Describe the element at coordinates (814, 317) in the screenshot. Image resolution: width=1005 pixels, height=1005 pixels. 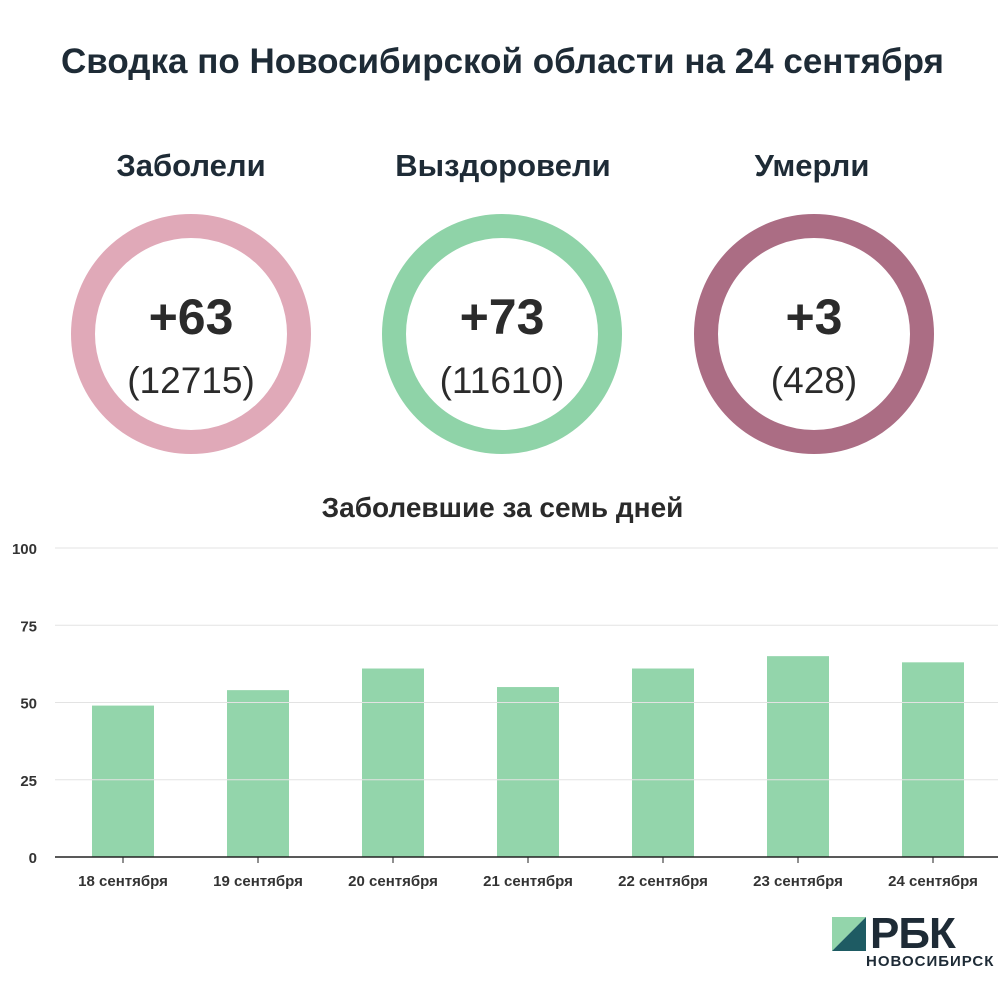
I see `deaths-delta: +3` at that location.